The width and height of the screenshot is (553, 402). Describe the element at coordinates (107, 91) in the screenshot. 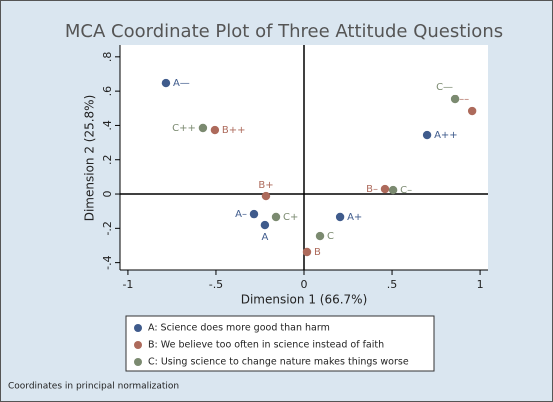

I see `y-tick-label: .6` at that location.